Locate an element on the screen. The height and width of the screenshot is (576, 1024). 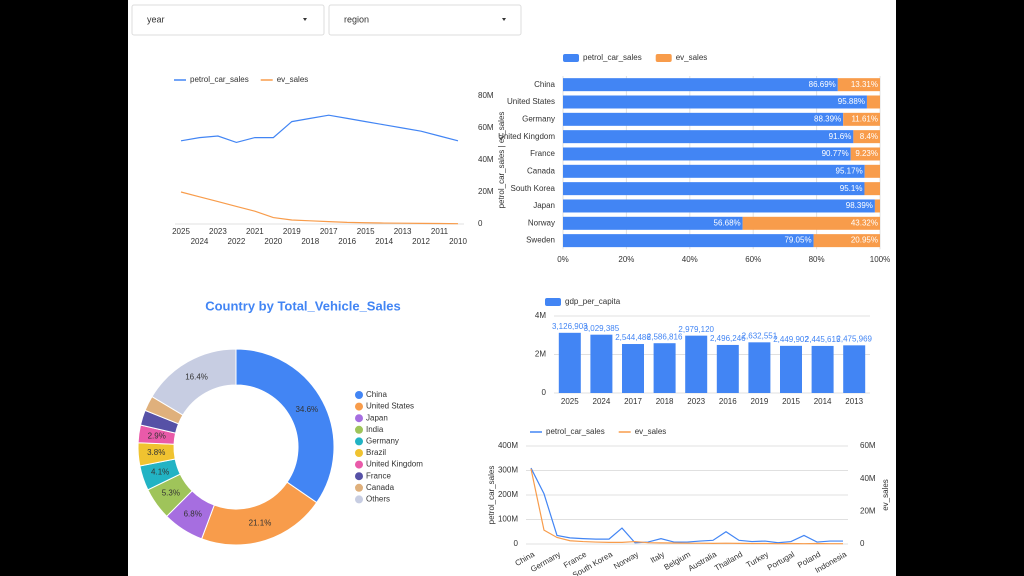
legend-label: United Kingdom is located at coordinates (394, 464).